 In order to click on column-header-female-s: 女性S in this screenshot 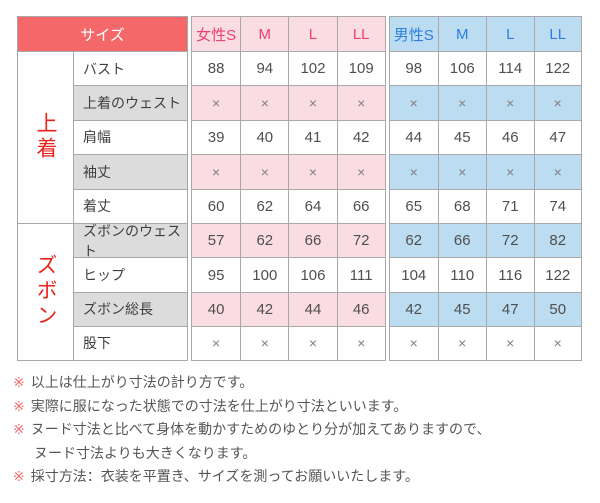, I will do `click(216, 33)`.